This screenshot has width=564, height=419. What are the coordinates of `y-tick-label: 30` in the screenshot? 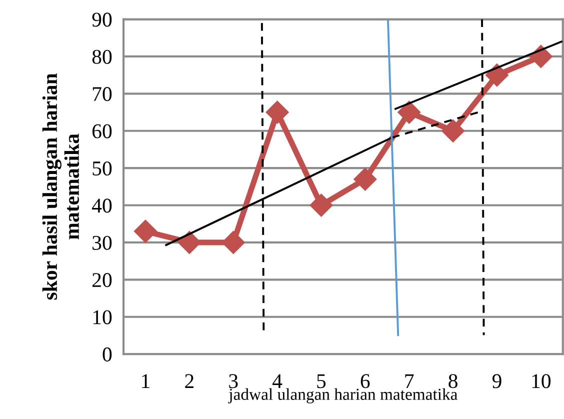 It's located at (102, 243).